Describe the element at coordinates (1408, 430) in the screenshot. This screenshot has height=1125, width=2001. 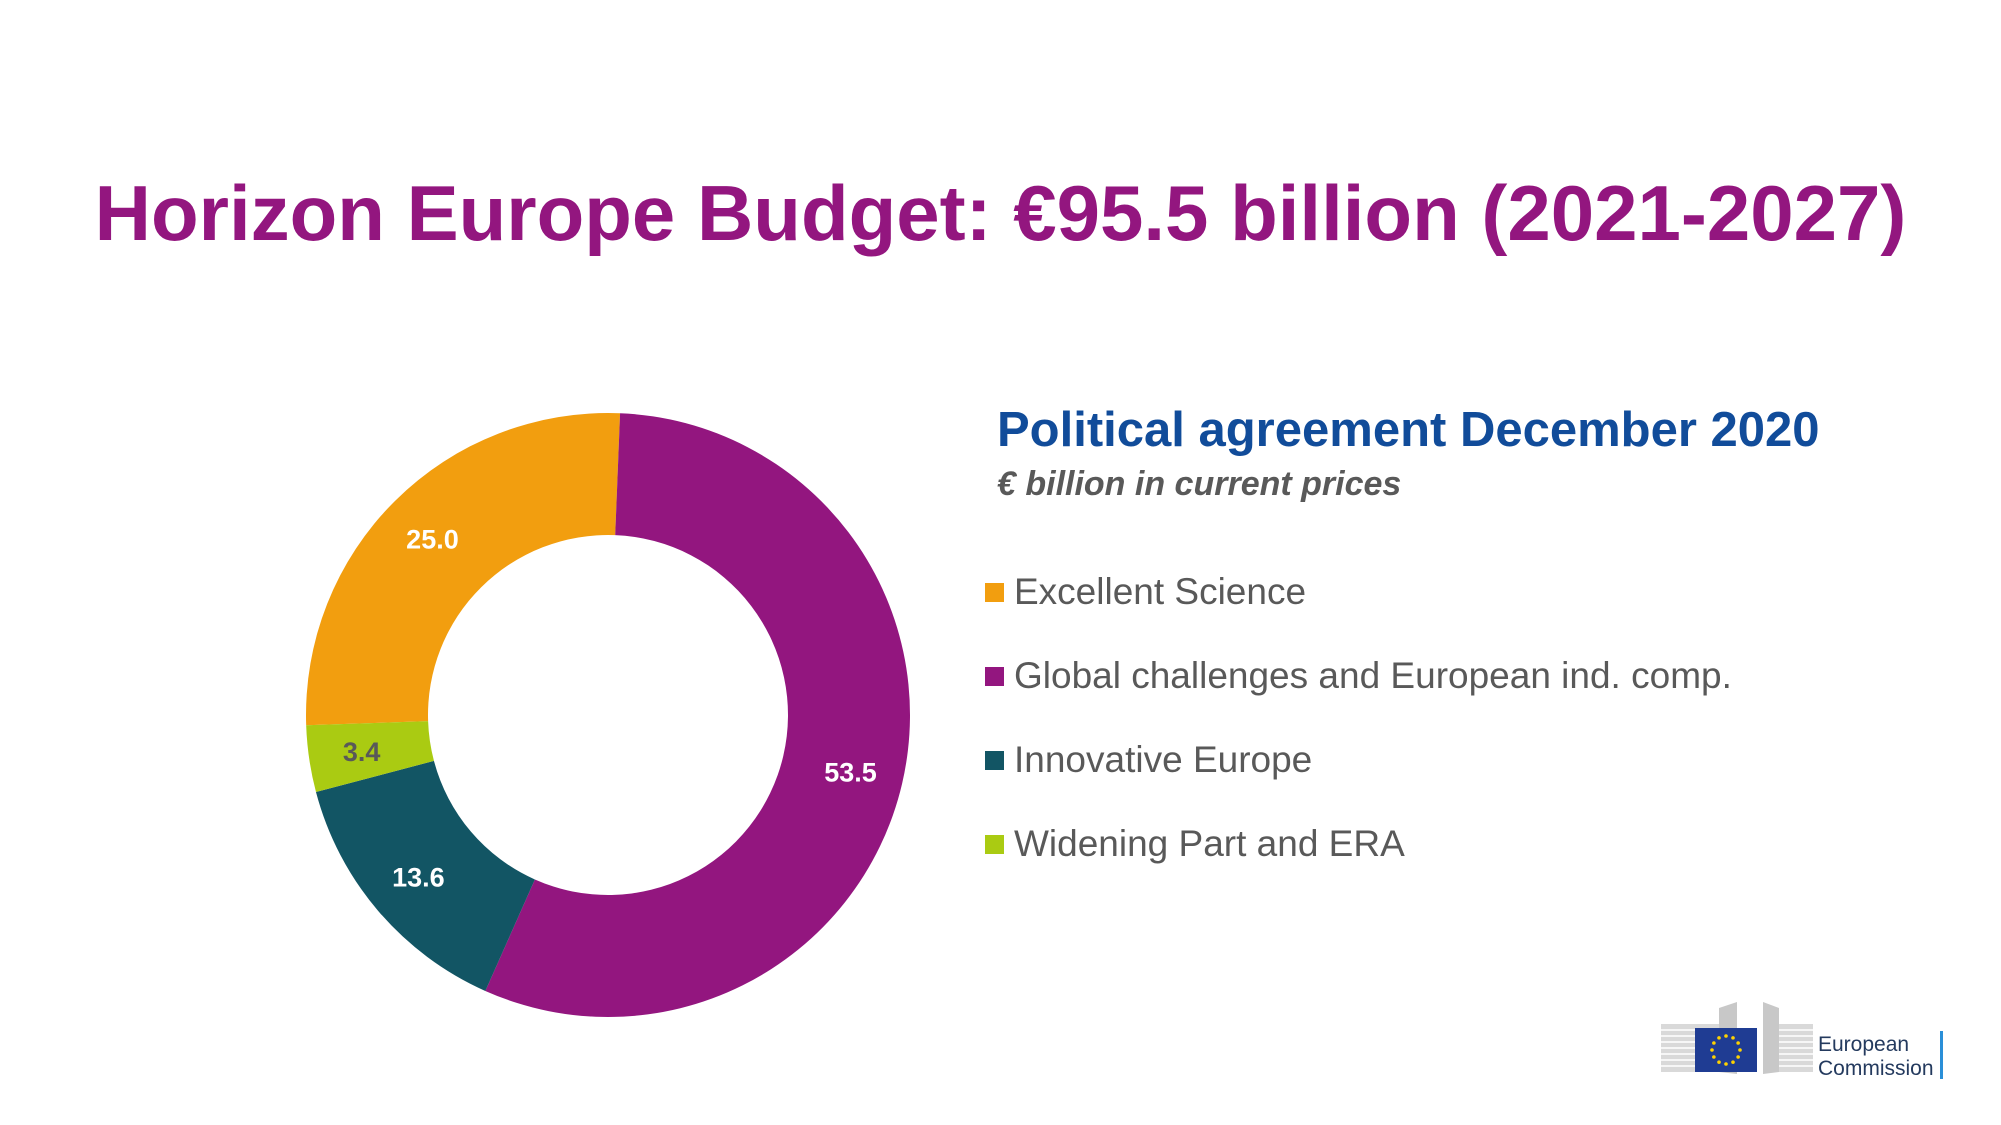
I see `chart-title: Political agreement December 2020` at that location.